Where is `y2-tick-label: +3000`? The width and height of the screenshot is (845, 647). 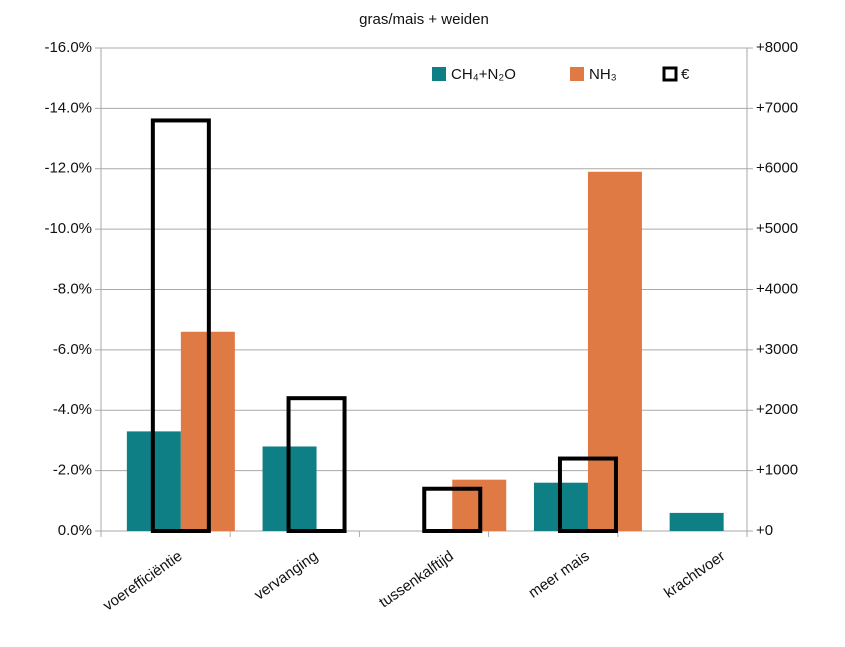
y2-tick-label: +3000 is located at coordinates (777, 349).